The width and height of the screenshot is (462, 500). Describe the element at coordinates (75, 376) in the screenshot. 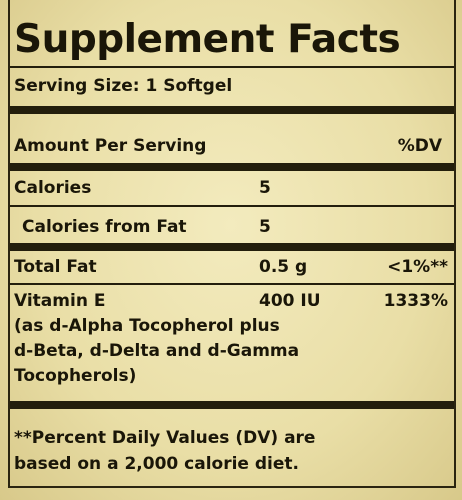

I see `row-note: Tocopherols)` at that location.